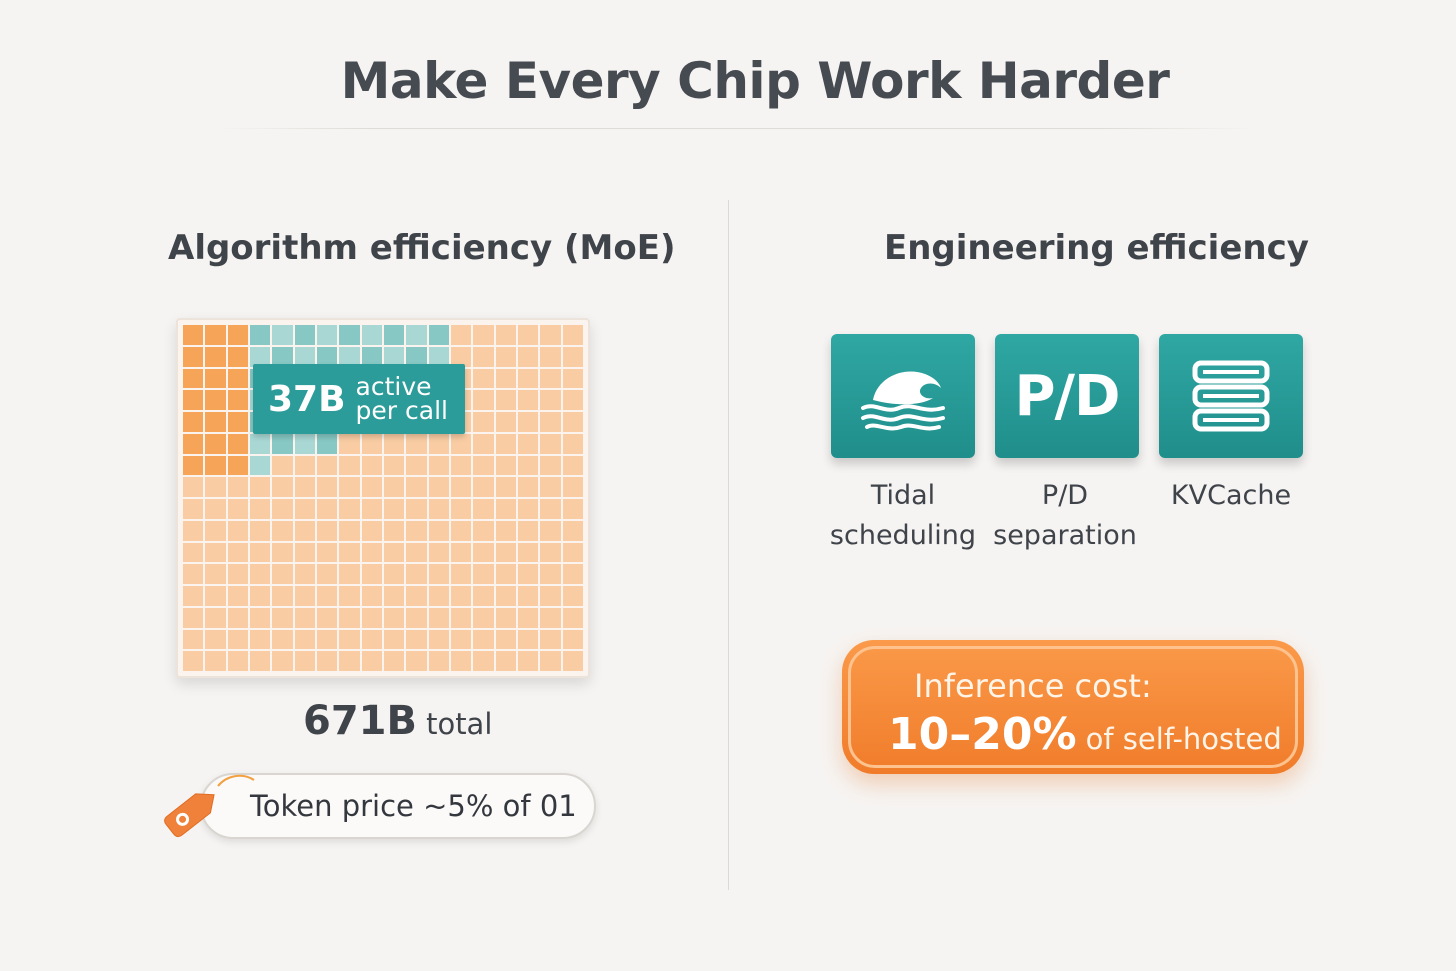 The width and height of the screenshot is (1456, 971). I want to click on tile-label-line2: separation, so click(1065, 535).